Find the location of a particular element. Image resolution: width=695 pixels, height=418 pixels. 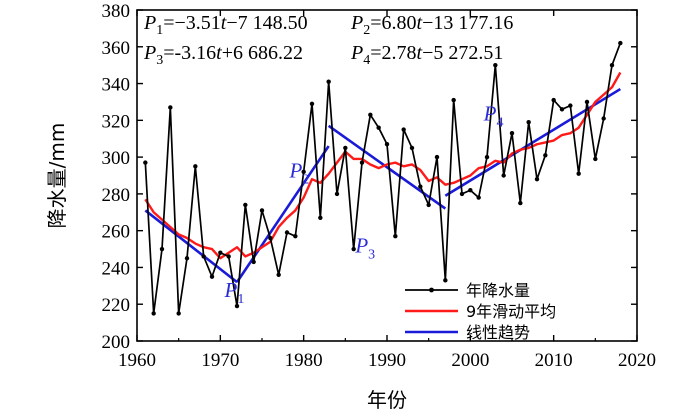

trend-segment-p2 is located at coordinates (282, 214).